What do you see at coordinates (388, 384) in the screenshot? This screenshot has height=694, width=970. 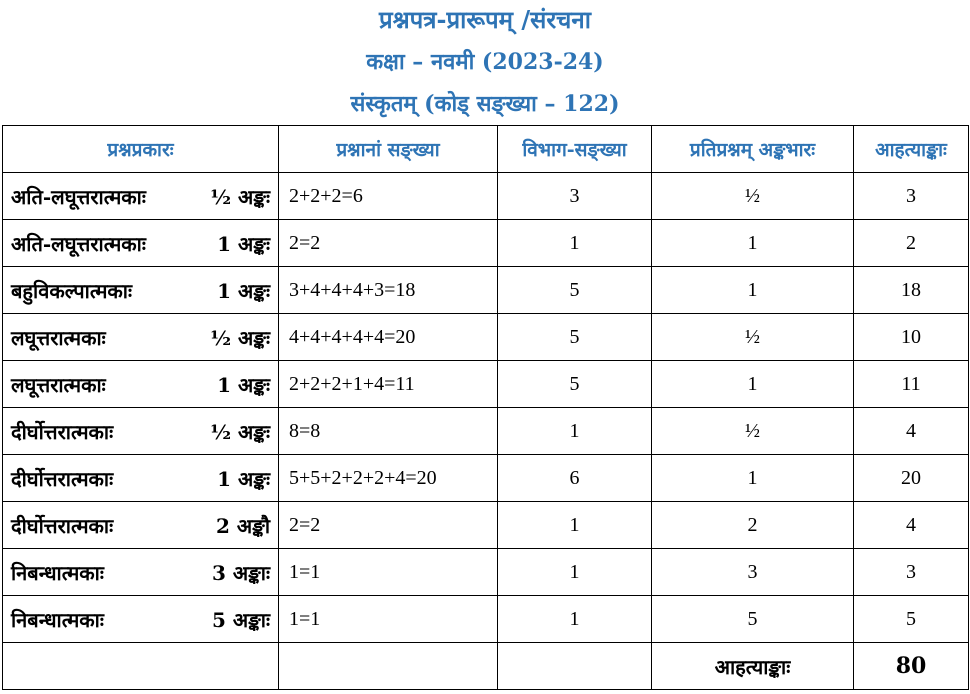 I see `question-count-cell: 2+2+2+1+4=11` at bounding box center [388, 384].